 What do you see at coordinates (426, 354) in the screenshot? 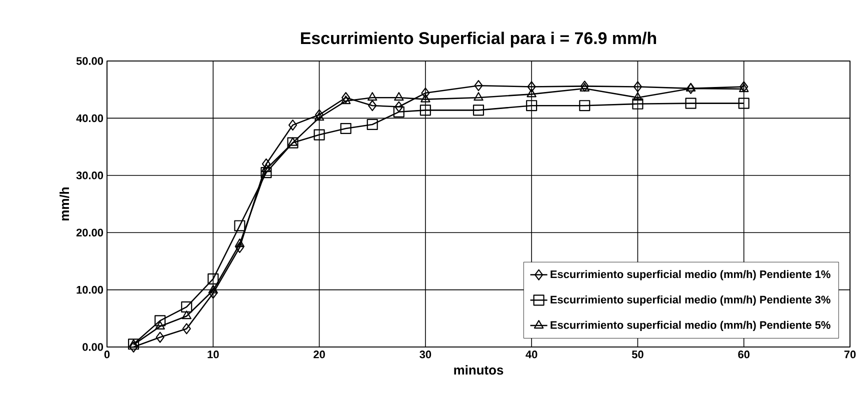
I see `x-tick-label: 30` at bounding box center [426, 354].